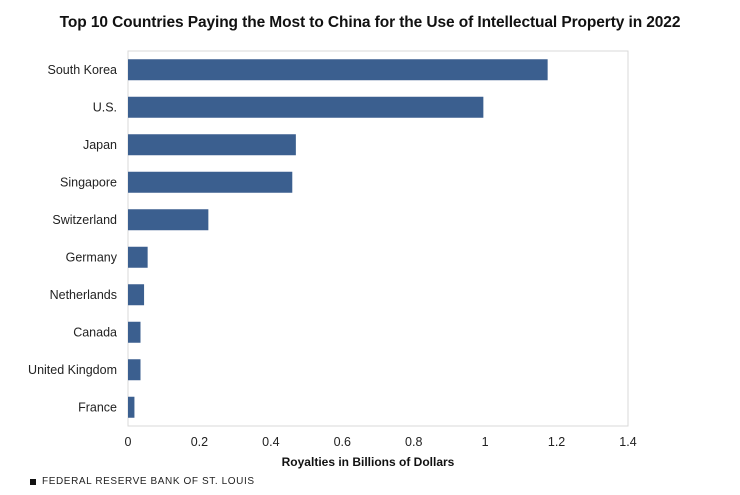 The image size is (740, 495). Describe the element at coordinates (95, 332) in the screenshot. I see `category-label-canada: Canada` at that location.